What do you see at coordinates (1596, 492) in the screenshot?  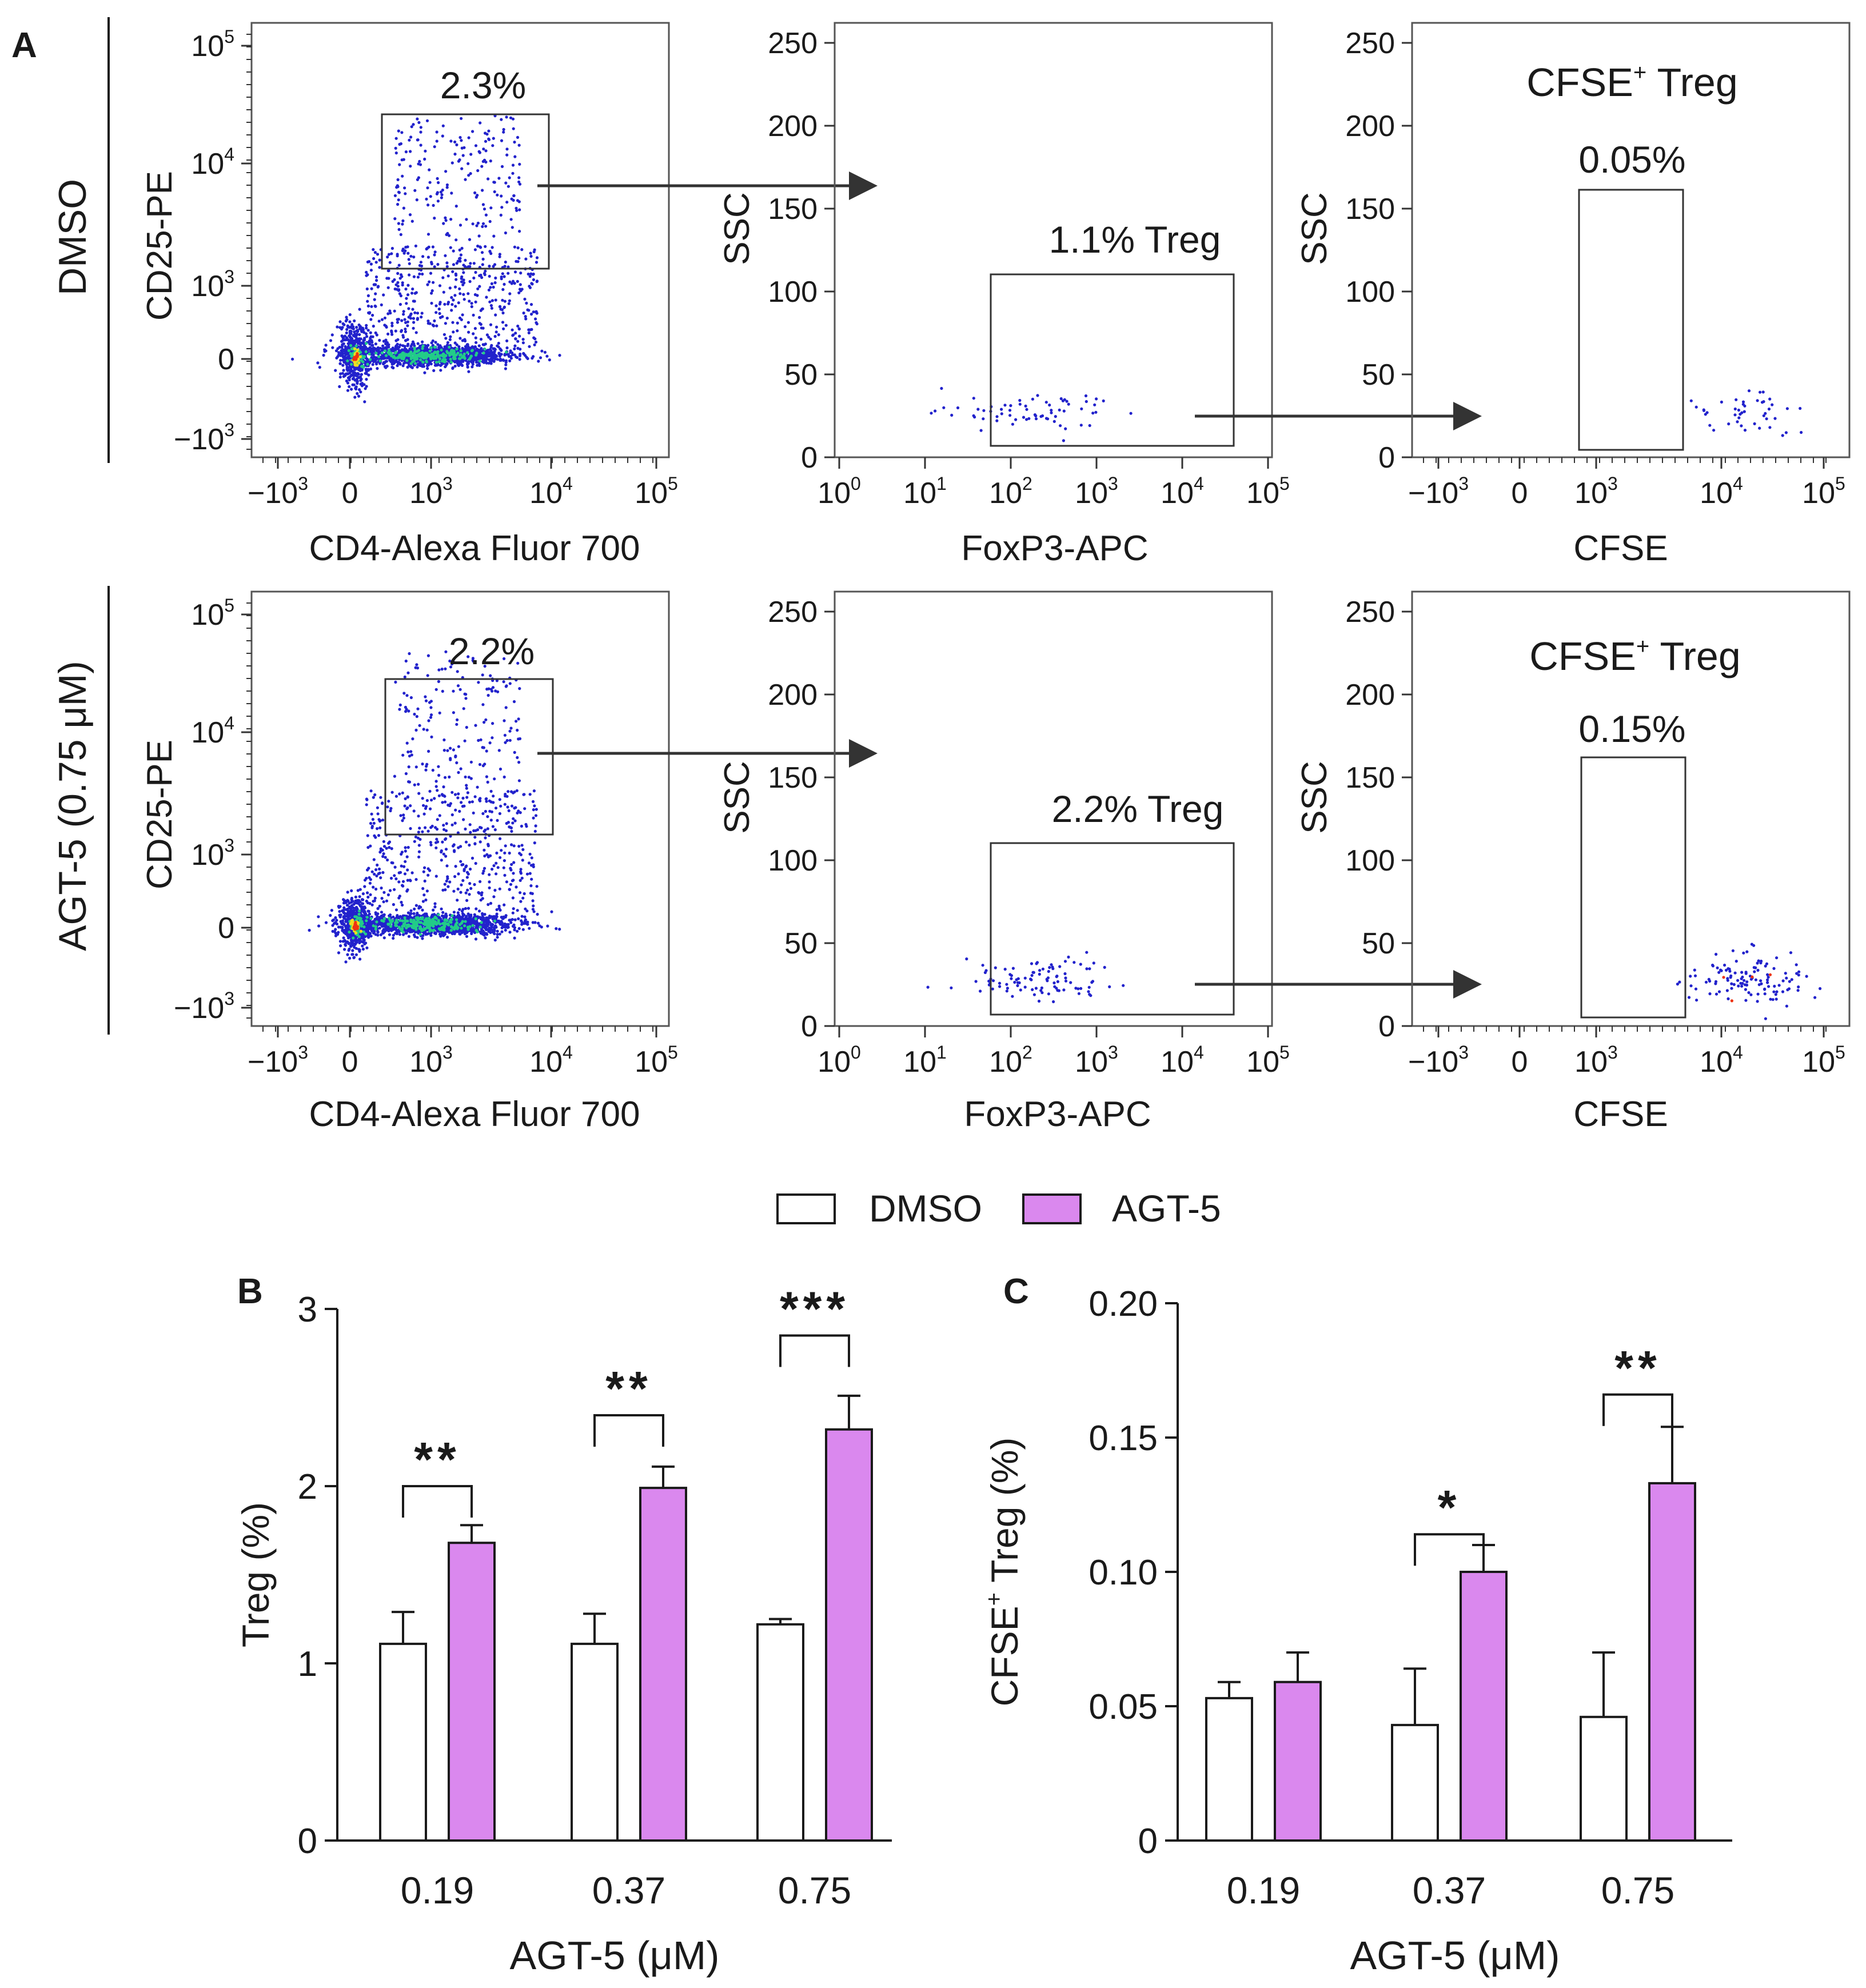 I see `x-tick-label: 103` at bounding box center [1596, 492].